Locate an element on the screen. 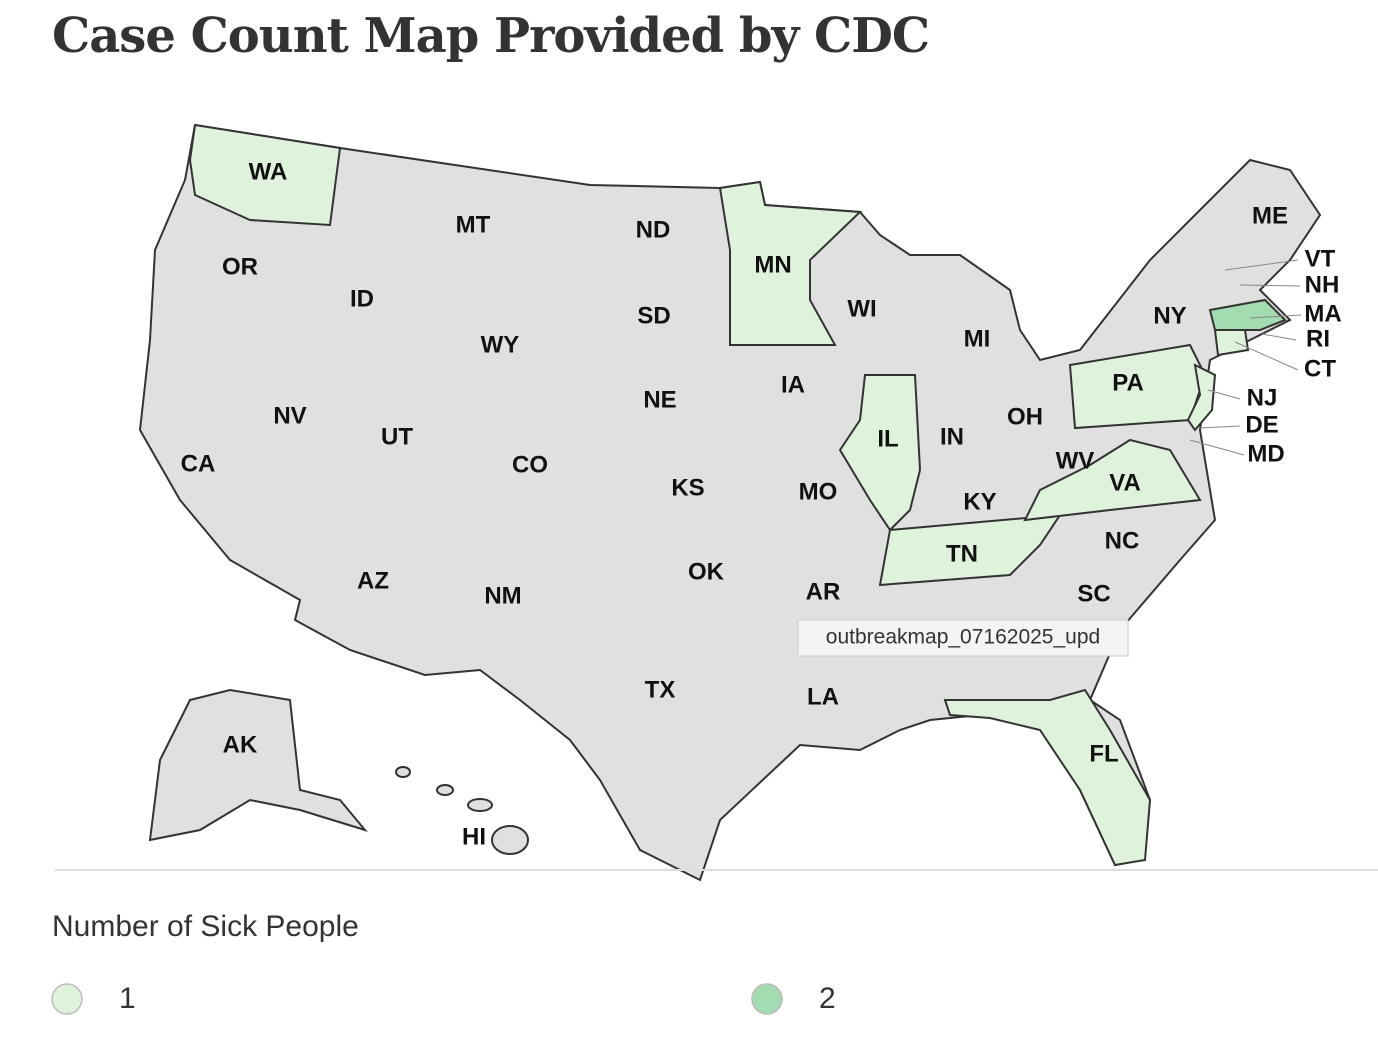 This screenshot has width=1378, height=1046. state-label: WA is located at coordinates (268, 171).